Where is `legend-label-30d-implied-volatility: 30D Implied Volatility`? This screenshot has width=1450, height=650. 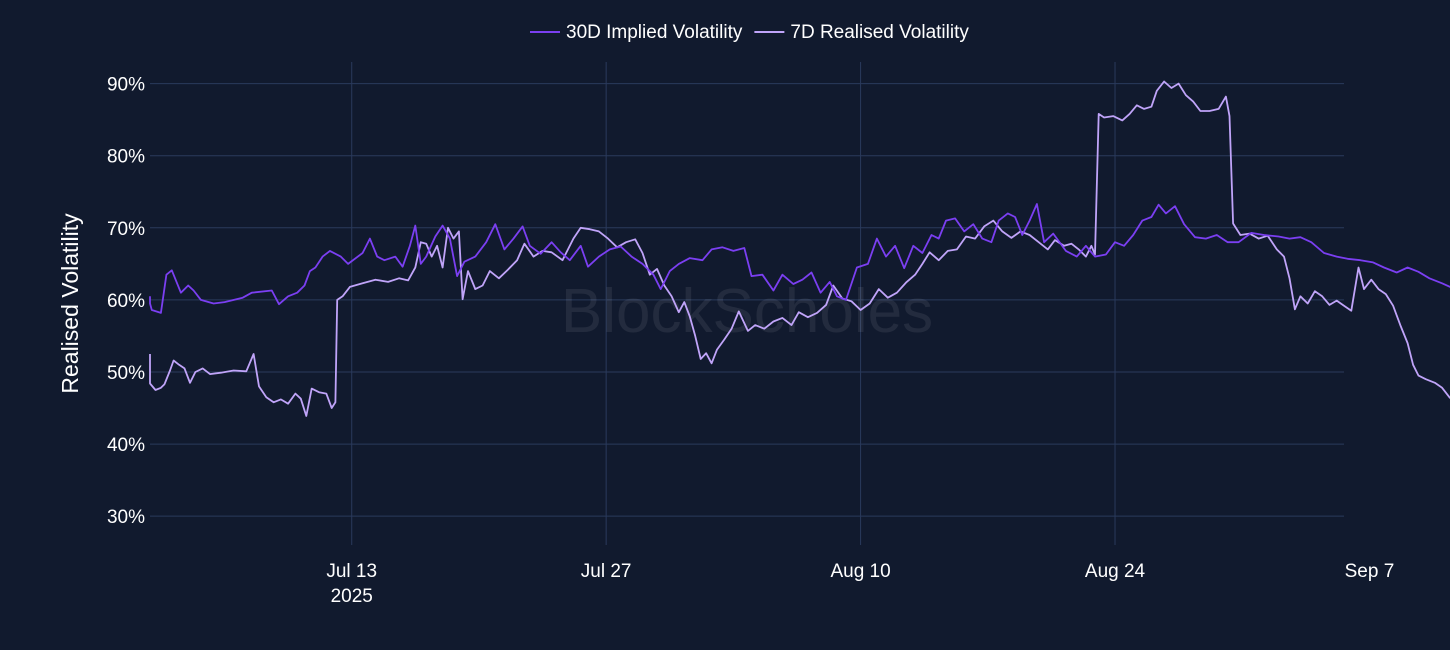 legend-label-30d-implied-volatility: 30D Implied Volatility is located at coordinates (654, 32).